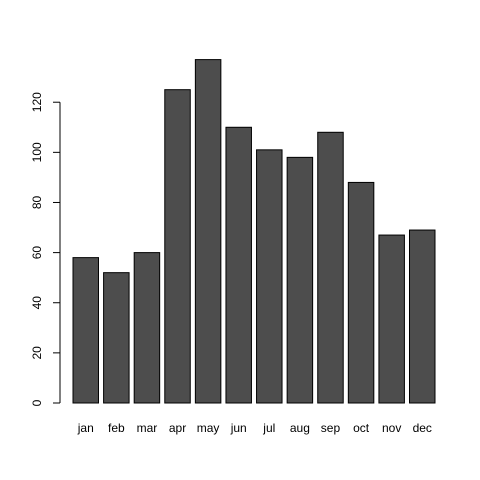 The width and height of the screenshot is (480, 480). Describe the element at coordinates (300, 428) in the screenshot. I see `x-tick-label: aug` at that location.